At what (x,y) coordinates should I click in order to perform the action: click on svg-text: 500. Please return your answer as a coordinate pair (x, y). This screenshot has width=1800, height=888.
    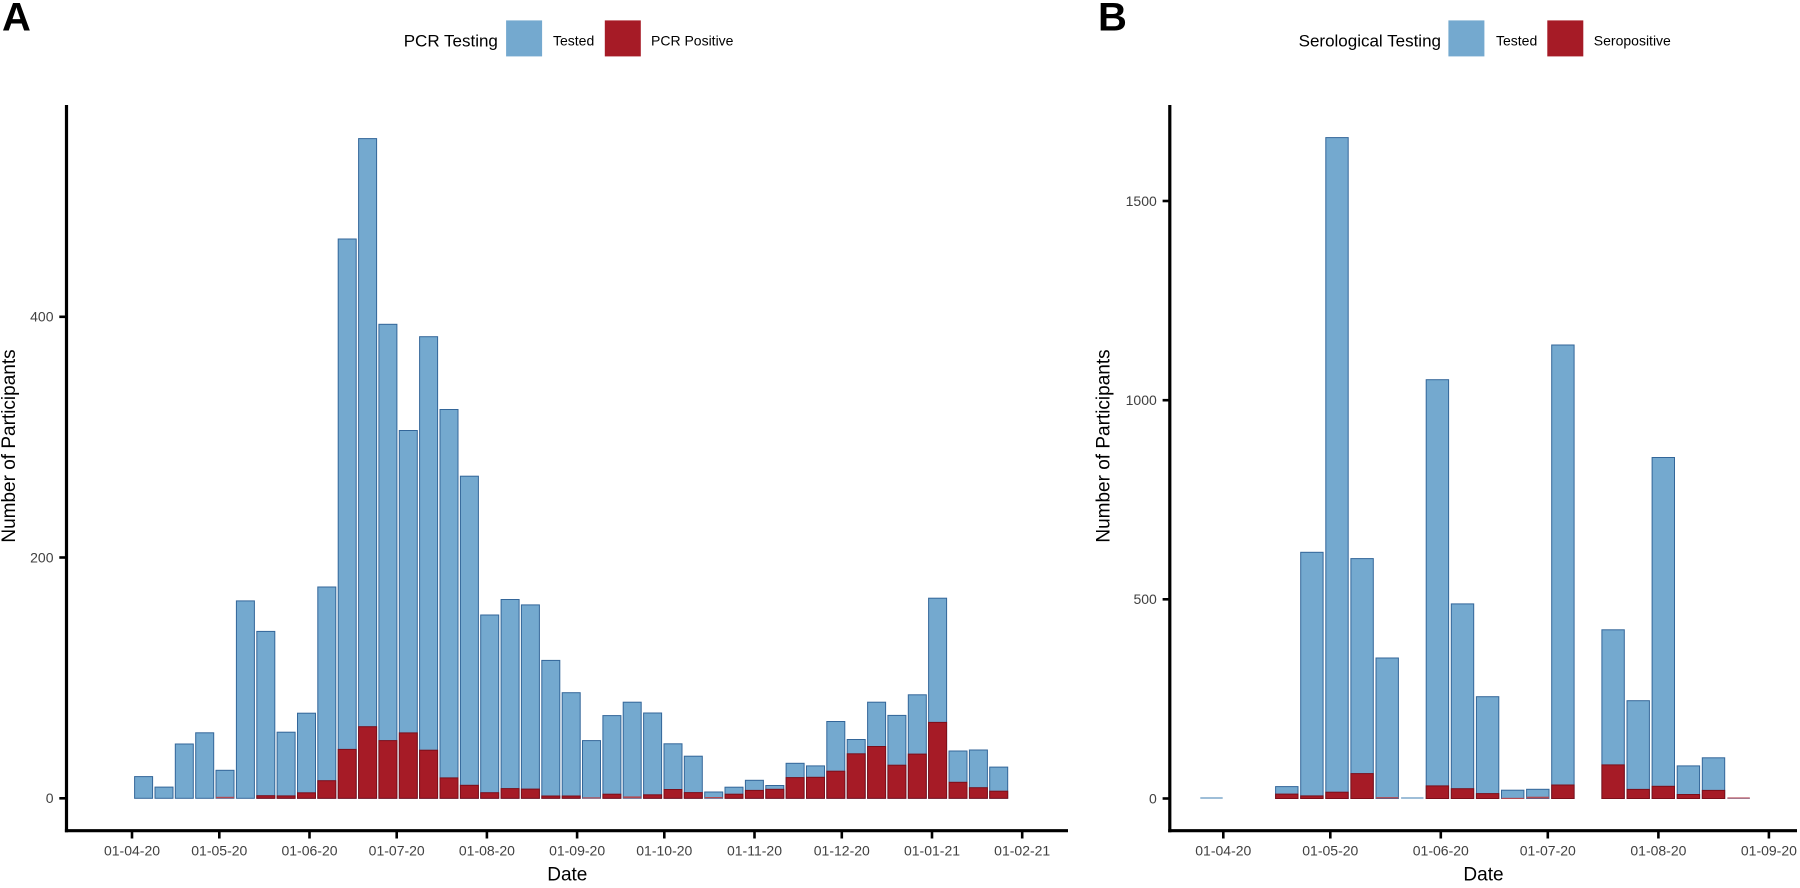
    Looking at the image, I should click on (1145, 599).